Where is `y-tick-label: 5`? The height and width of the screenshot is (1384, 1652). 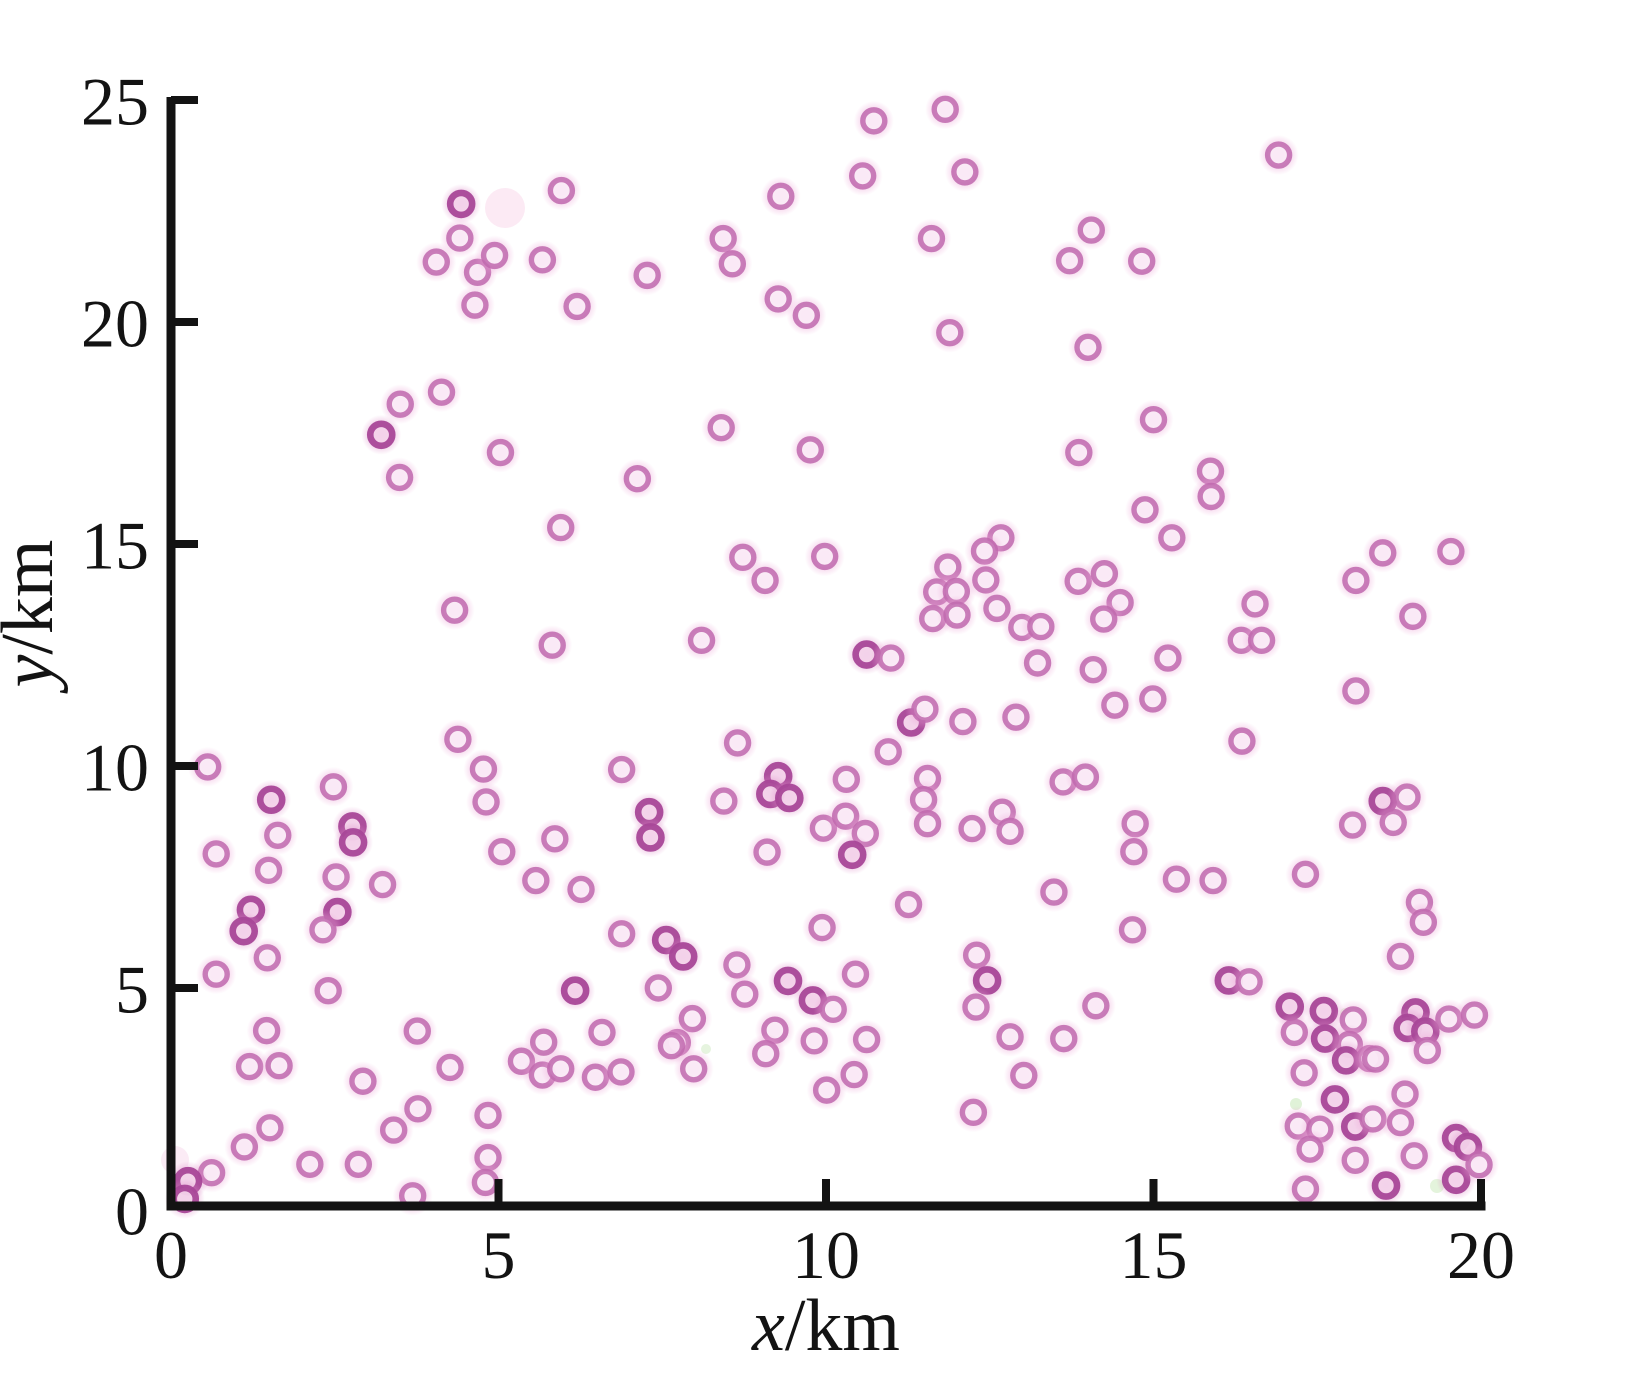
y-tick-label: 5 is located at coordinates (132, 989).